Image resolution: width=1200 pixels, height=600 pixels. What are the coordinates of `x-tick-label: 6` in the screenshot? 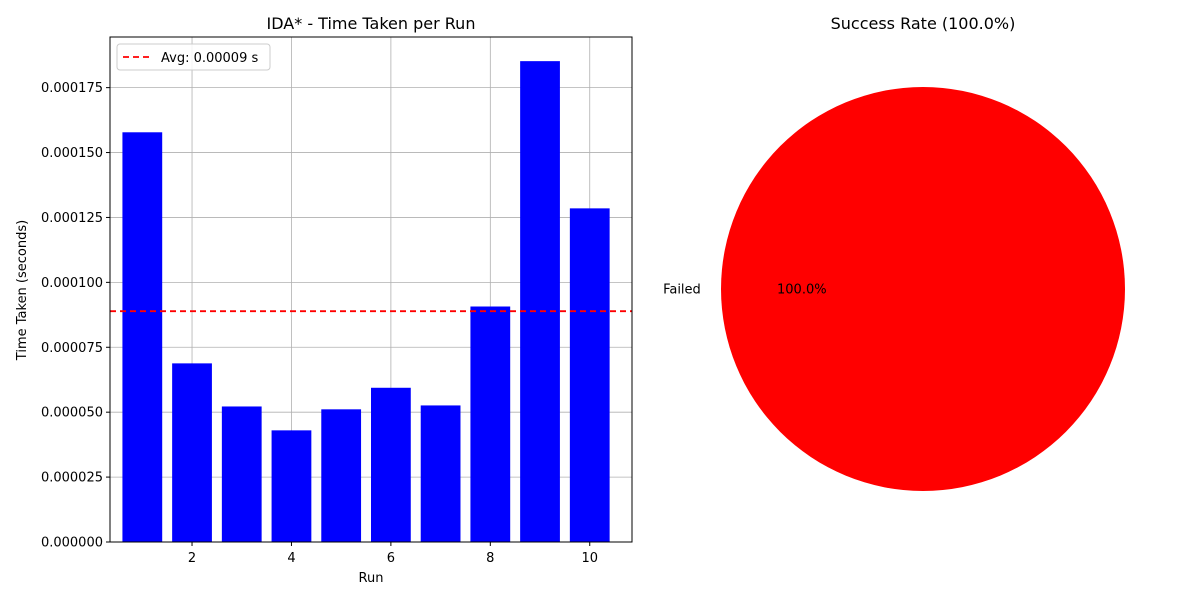 It's located at (391, 558).